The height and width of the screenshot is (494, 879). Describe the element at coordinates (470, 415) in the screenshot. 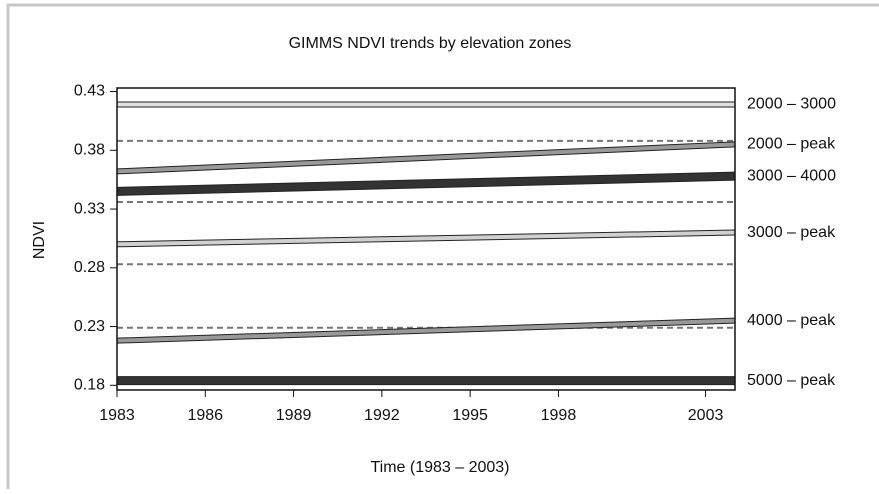

I see `x-tick-label: 1995` at that location.